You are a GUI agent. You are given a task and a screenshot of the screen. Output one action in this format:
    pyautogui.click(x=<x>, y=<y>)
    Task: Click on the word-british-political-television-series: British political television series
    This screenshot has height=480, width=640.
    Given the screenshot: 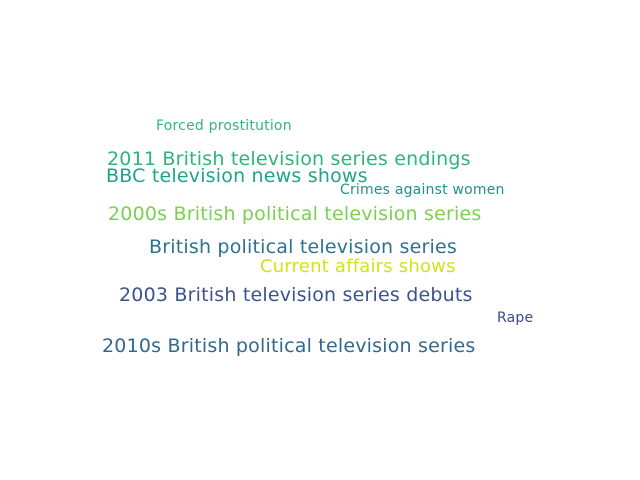 What is the action you would take?
    pyautogui.click(x=303, y=247)
    